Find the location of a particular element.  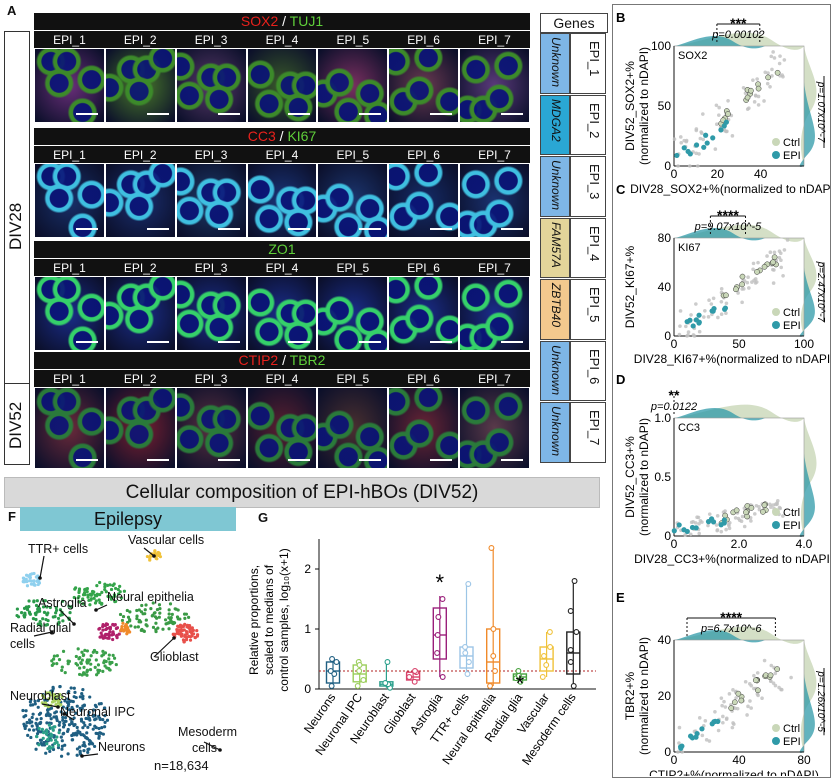

y-axis-label-line: scaled to medians of is located at coordinates (269, 619).